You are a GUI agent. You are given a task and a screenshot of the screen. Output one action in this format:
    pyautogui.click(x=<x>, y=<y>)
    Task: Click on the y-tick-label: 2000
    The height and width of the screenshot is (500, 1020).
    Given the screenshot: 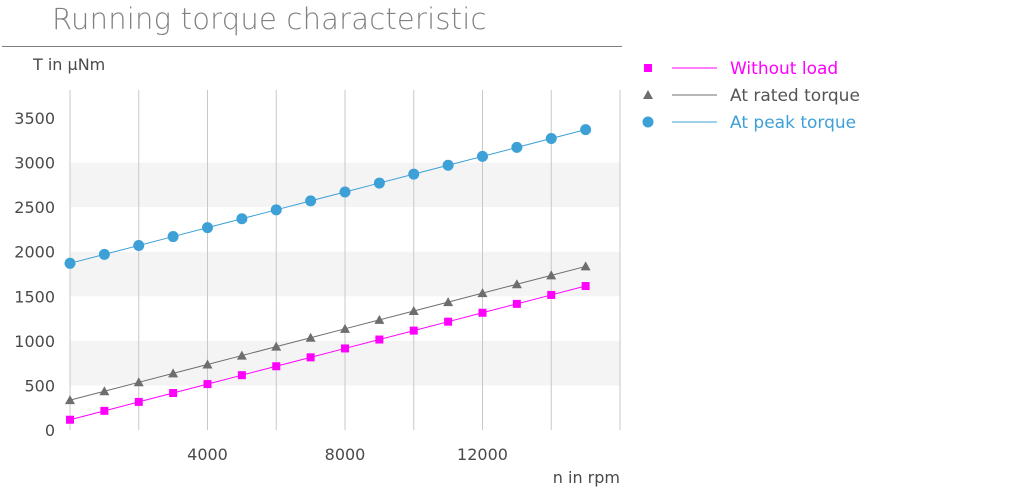 What is the action you would take?
    pyautogui.click(x=34, y=252)
    